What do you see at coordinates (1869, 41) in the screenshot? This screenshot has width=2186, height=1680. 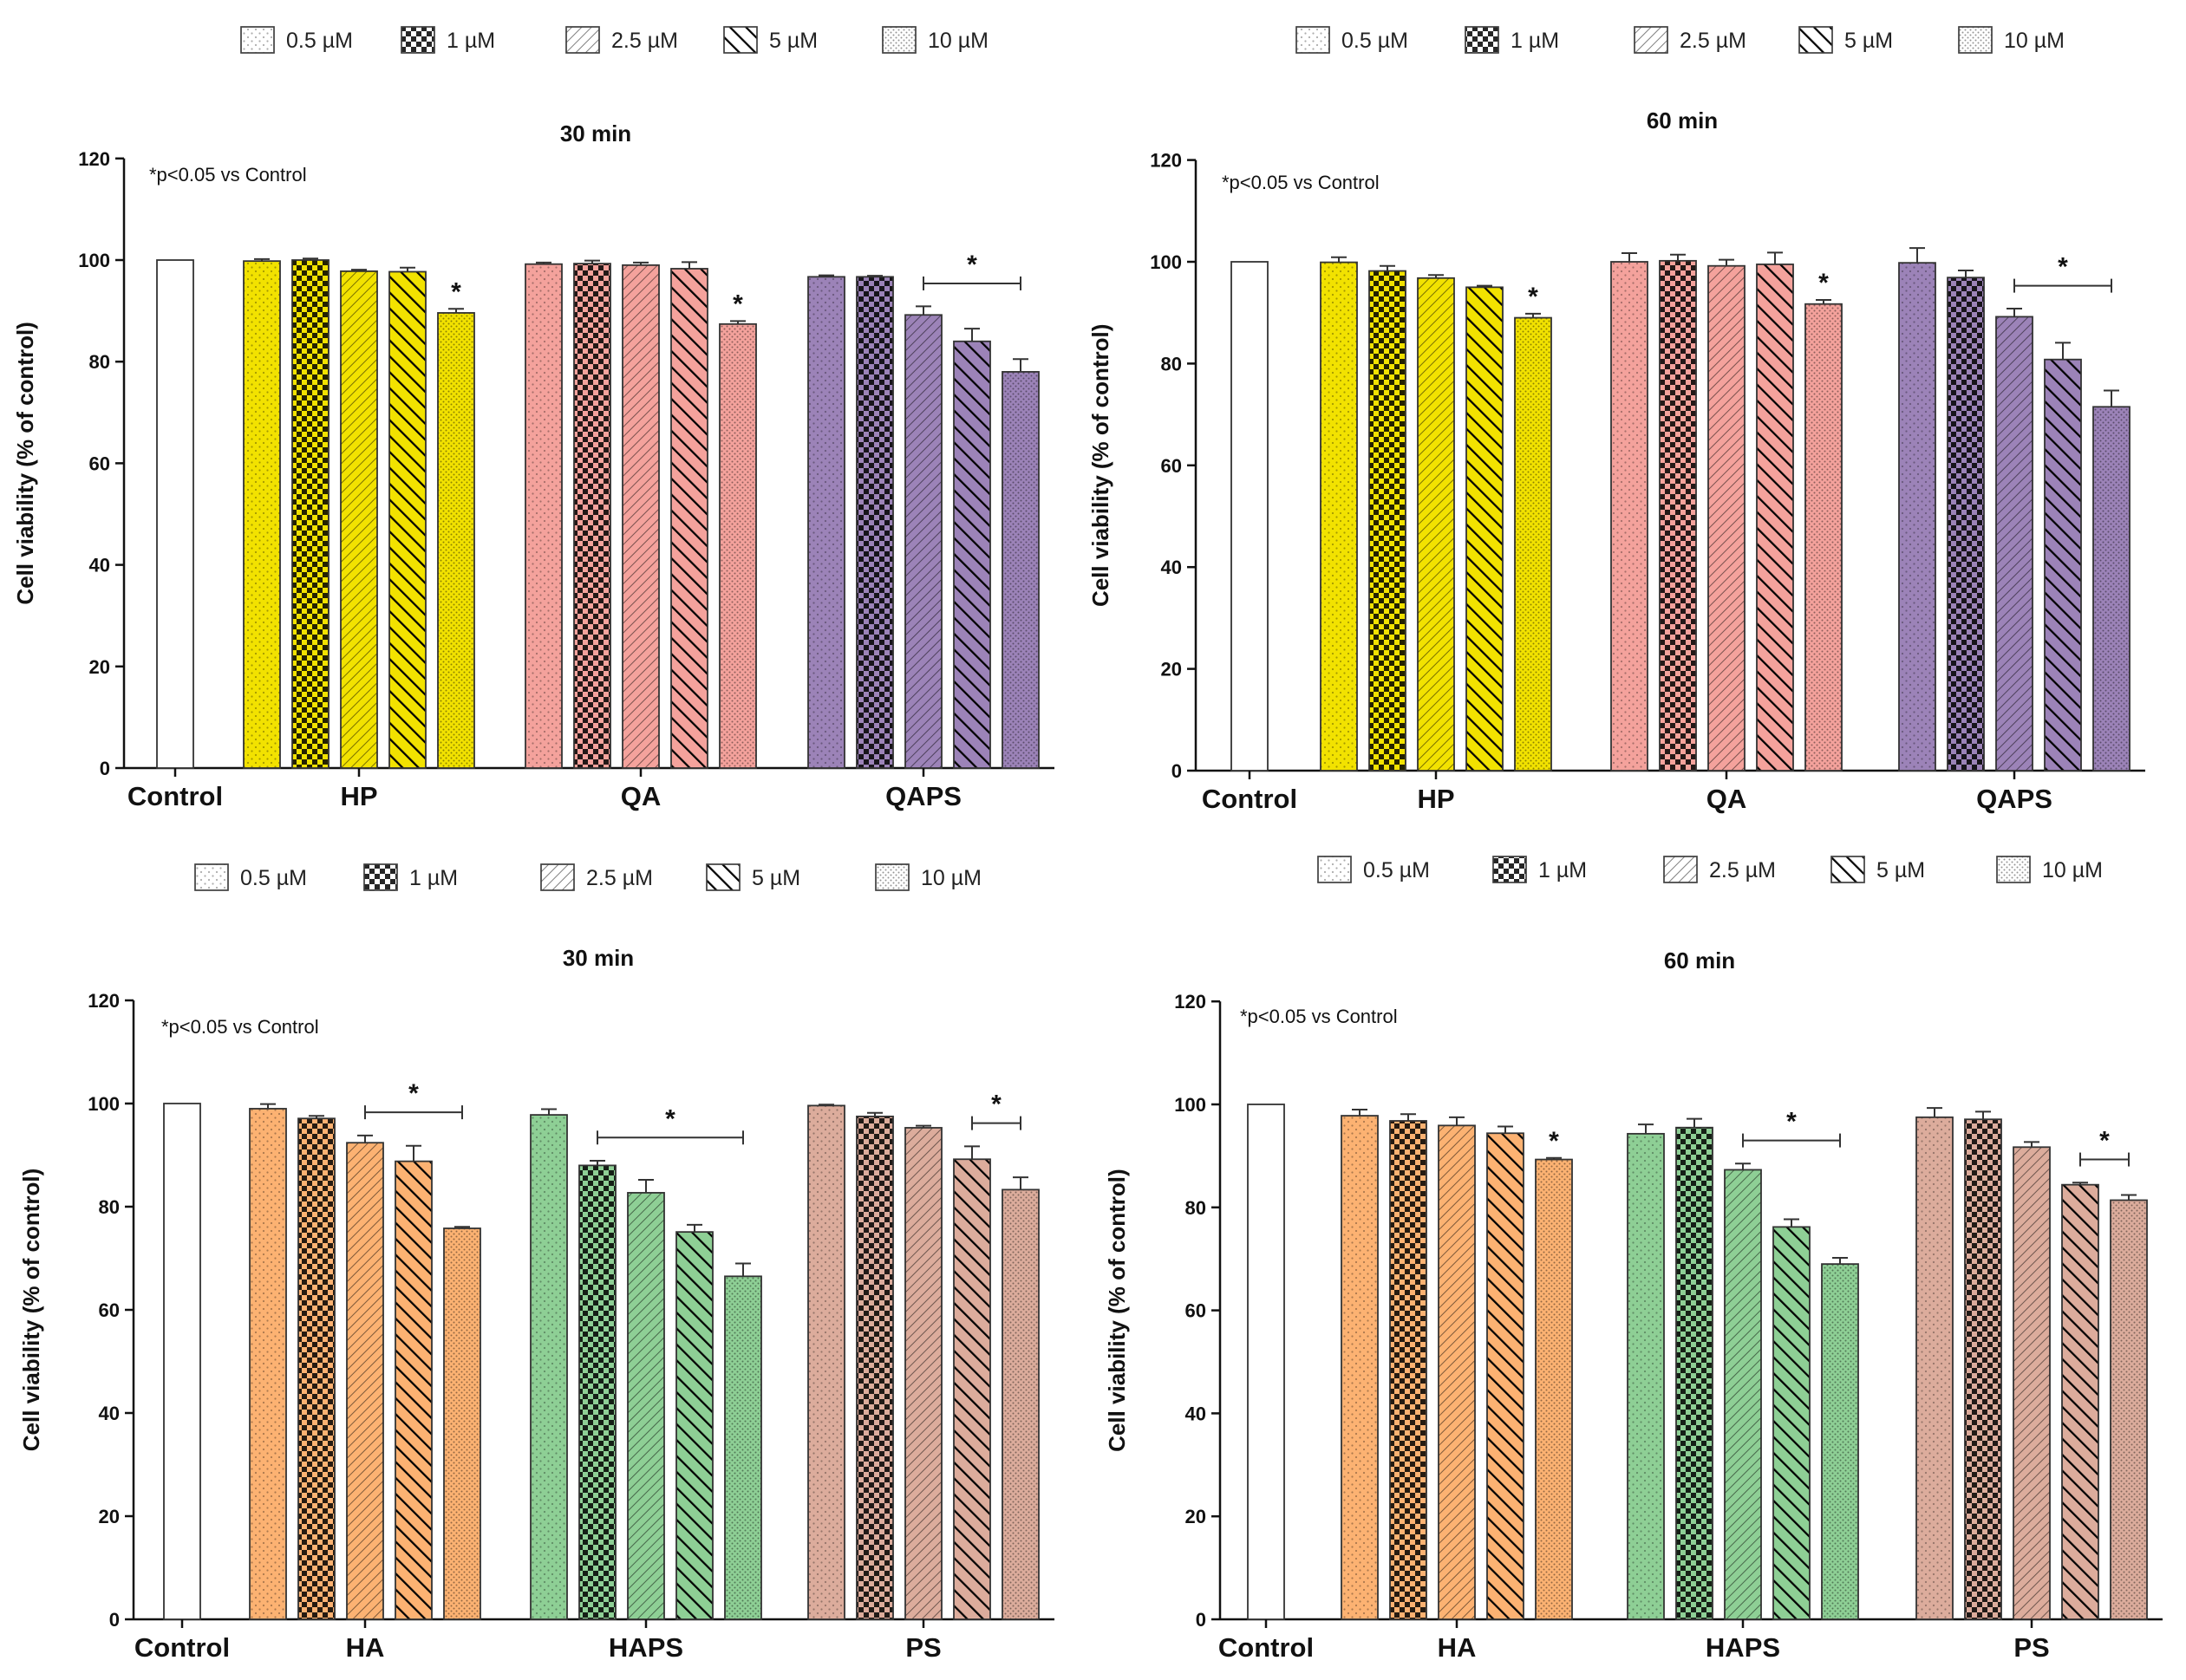 I see `legend-label: 5 µM` at bounding box center [1869, 41].